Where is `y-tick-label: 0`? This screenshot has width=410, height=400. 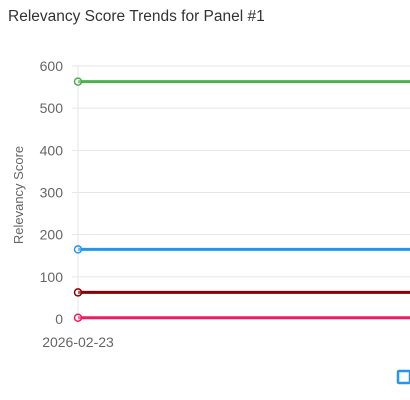 y-tick-label: 0 is located at coordinates (59, 319).